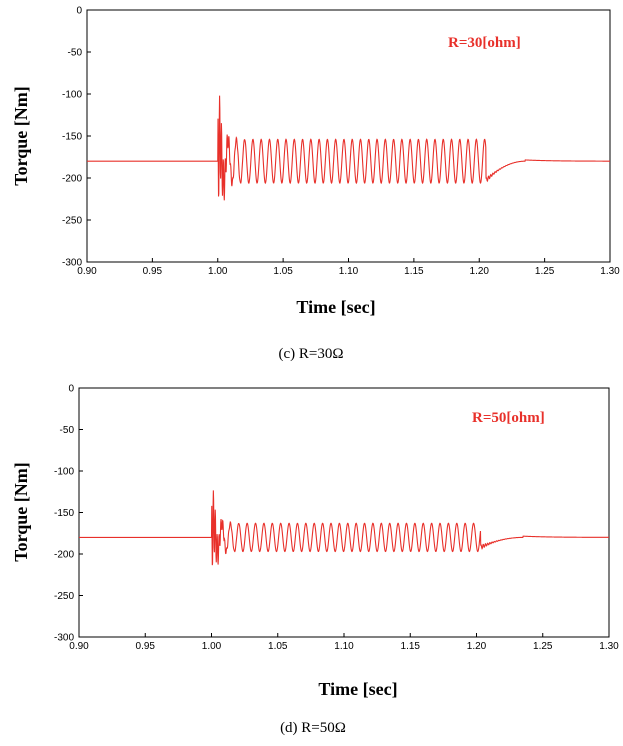  I want to click on figure-caption: (c) R=30Ω, so click(310, 354).